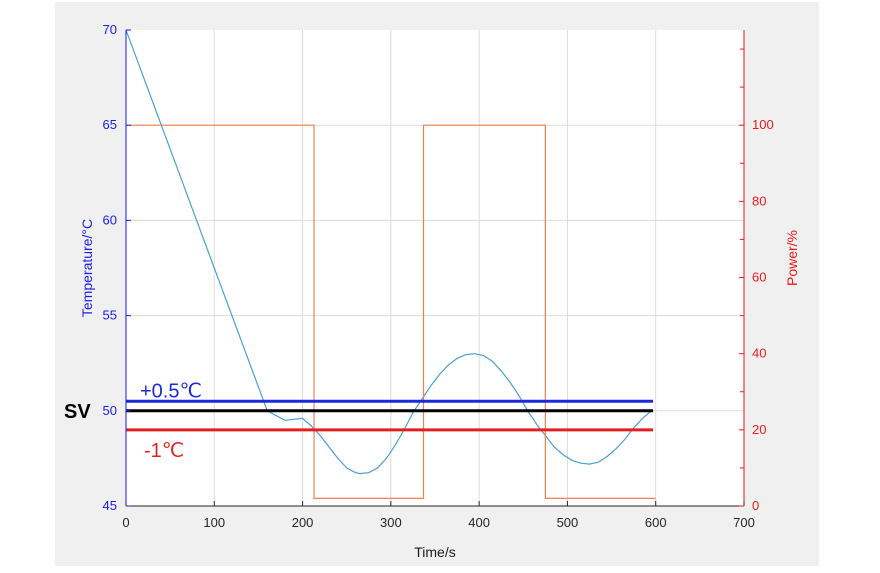 This screenshot has height=573, width=880. I want to click on x-tick-label: 200, so click(303, 522).